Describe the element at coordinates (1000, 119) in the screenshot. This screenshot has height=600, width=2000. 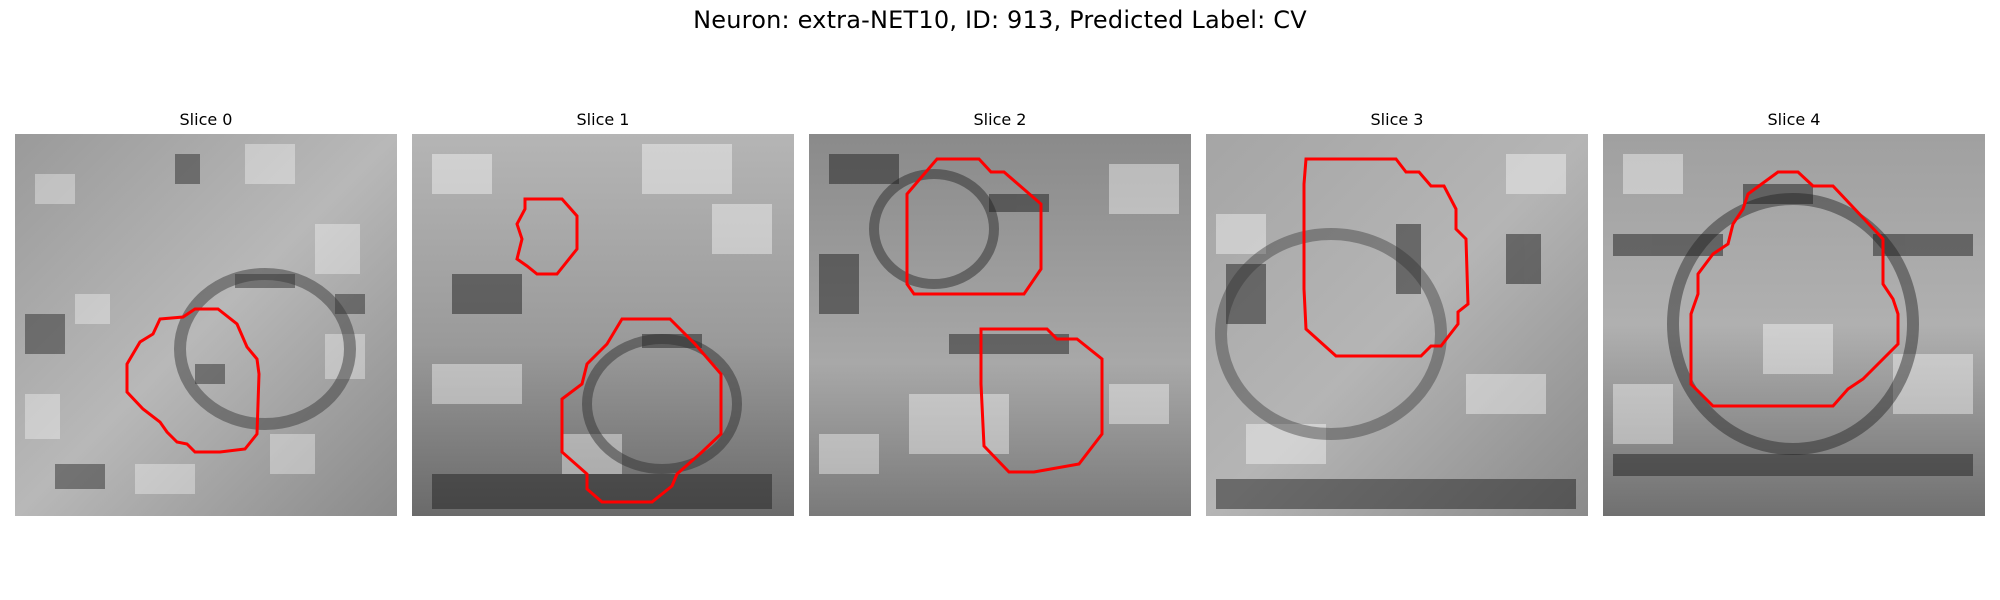
I see `slice-title-2: Slice 2` at that location.